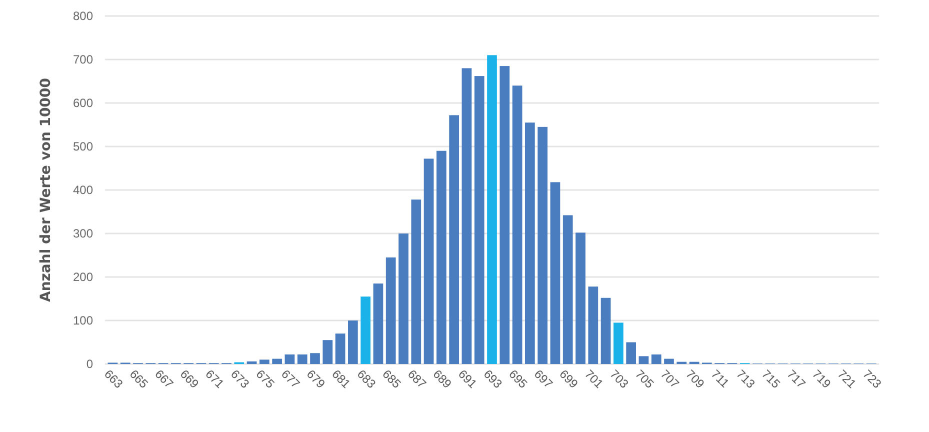  What do you see at coordinates (518, 379) in the screenshot?
I see `x-tick-label: 695` at bounding box center [518, 379].